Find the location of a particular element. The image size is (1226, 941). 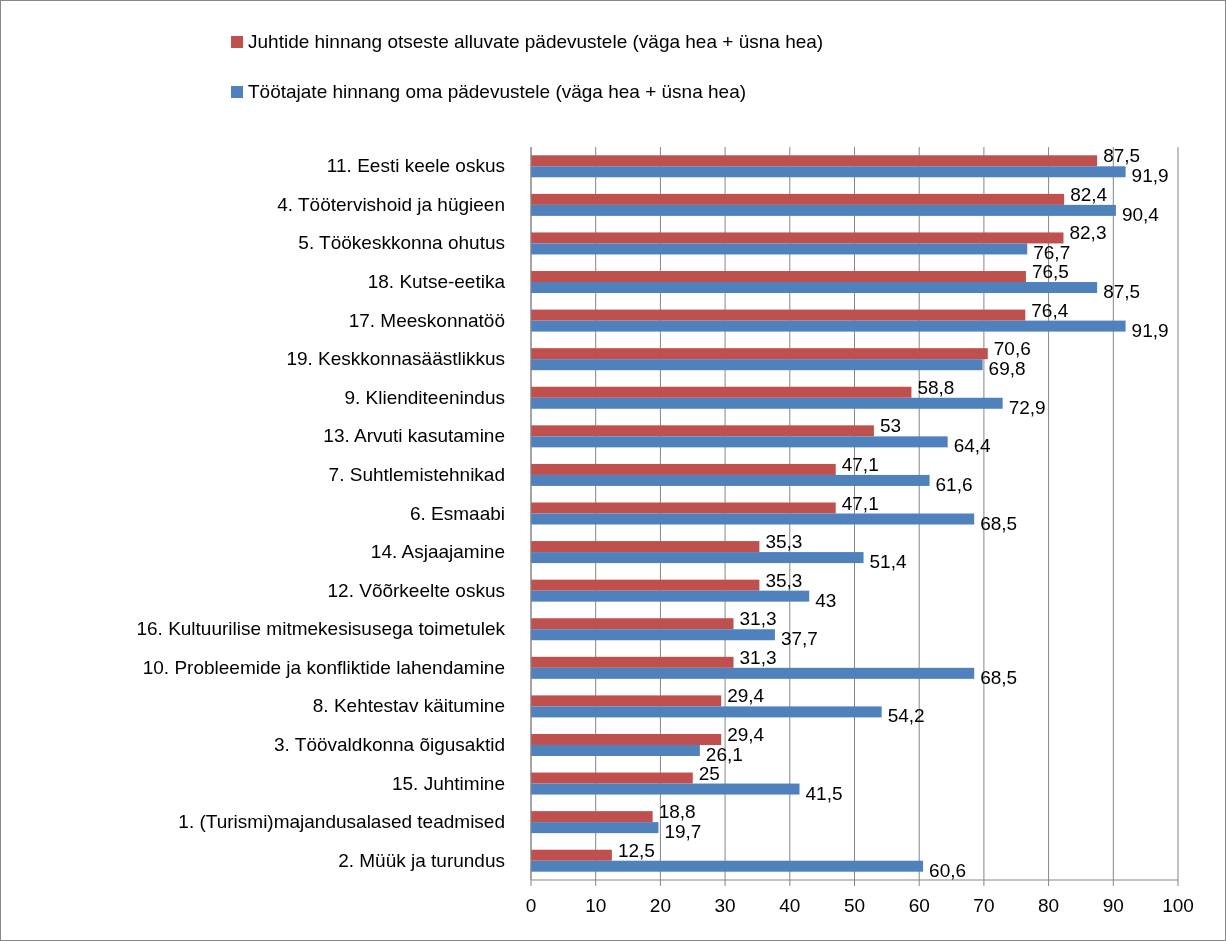

legend-label: Juhtide hinnang otseste alluvate pädevustele (väga hea + üsna hea) is located at coordinates (536, 41).